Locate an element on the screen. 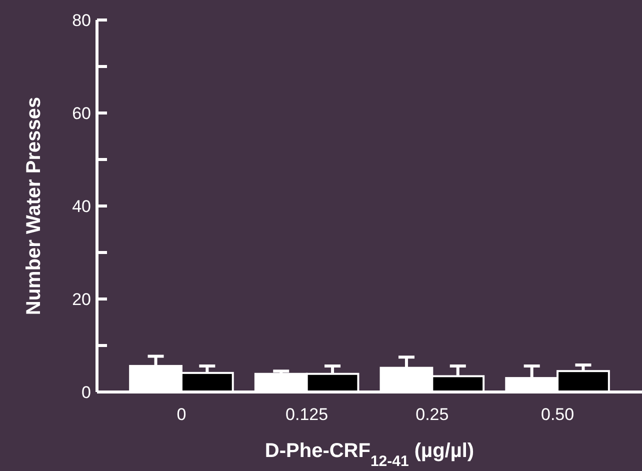 This screenshot has height=471, width=642. y-tick-label: 40 is located at coordinates (81, 206).